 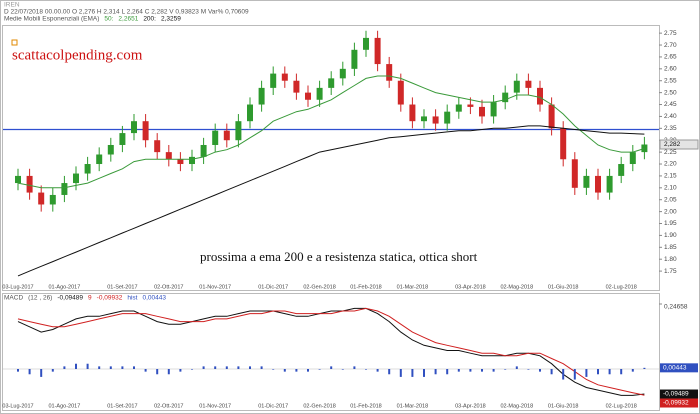 What do you see at coordinates (40, 298) in the screenshot?
I see `macd-params: (12 , 26)` at bounding box center [40, 298].